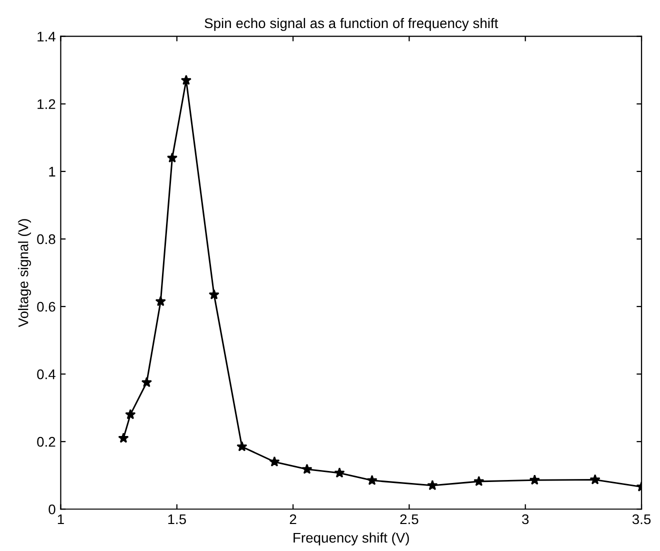  Describe the element at coordinates (52, 171) in the screenshot. I see `y-tick-label: 1` at that location.